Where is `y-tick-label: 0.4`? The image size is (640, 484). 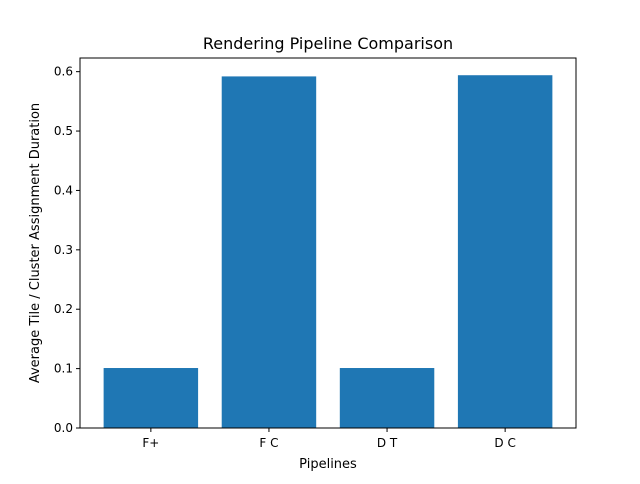 y-tick-label: 0.4 is located at coordinates (63, 190).